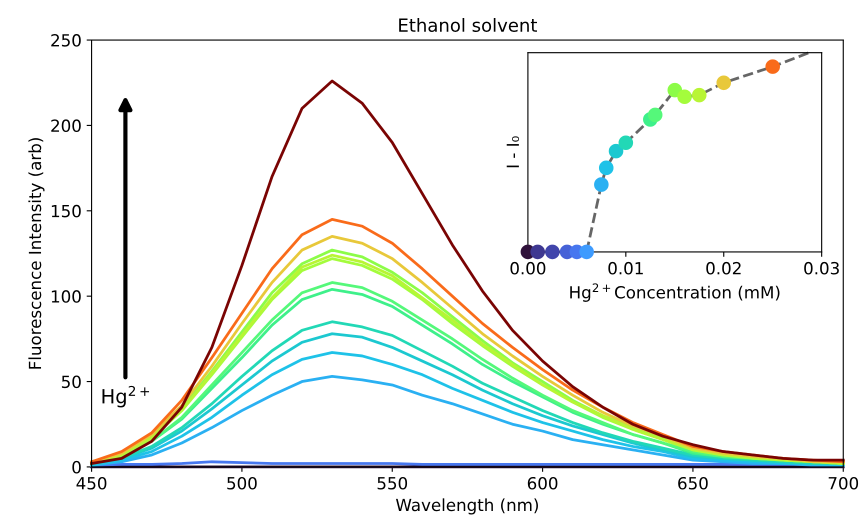  I want to click on y-tick-label: 150, so click(66, 211).